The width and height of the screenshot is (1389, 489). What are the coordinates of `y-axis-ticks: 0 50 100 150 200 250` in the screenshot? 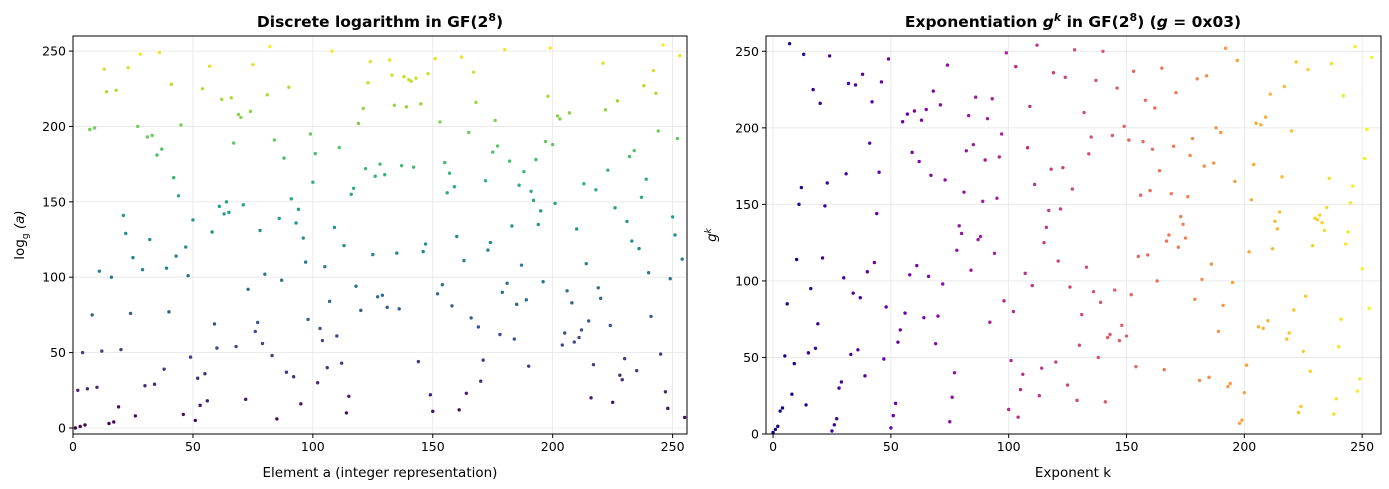 It's located at (750, 243).